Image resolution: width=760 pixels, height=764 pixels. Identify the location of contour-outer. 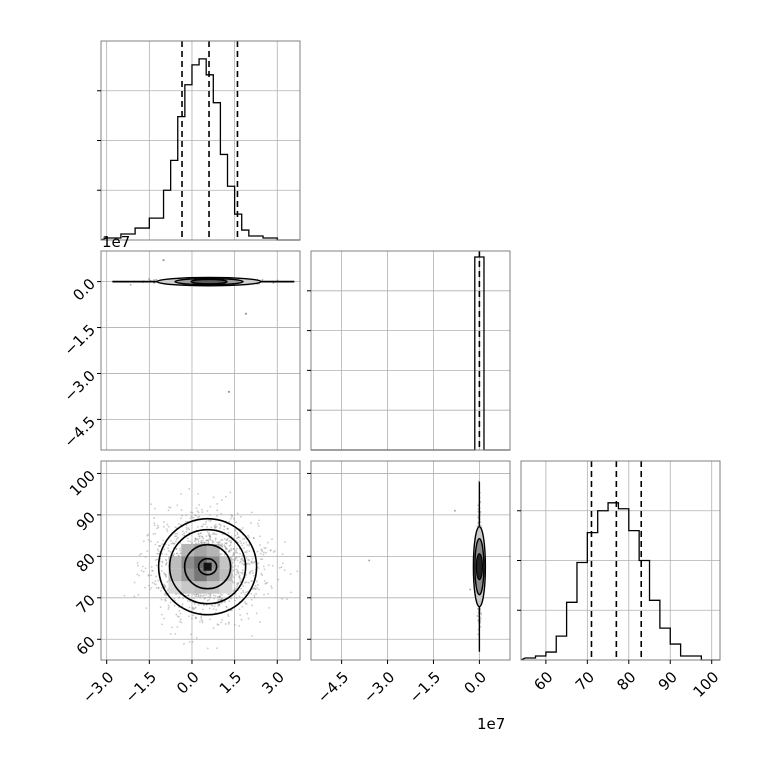
(207, 566).